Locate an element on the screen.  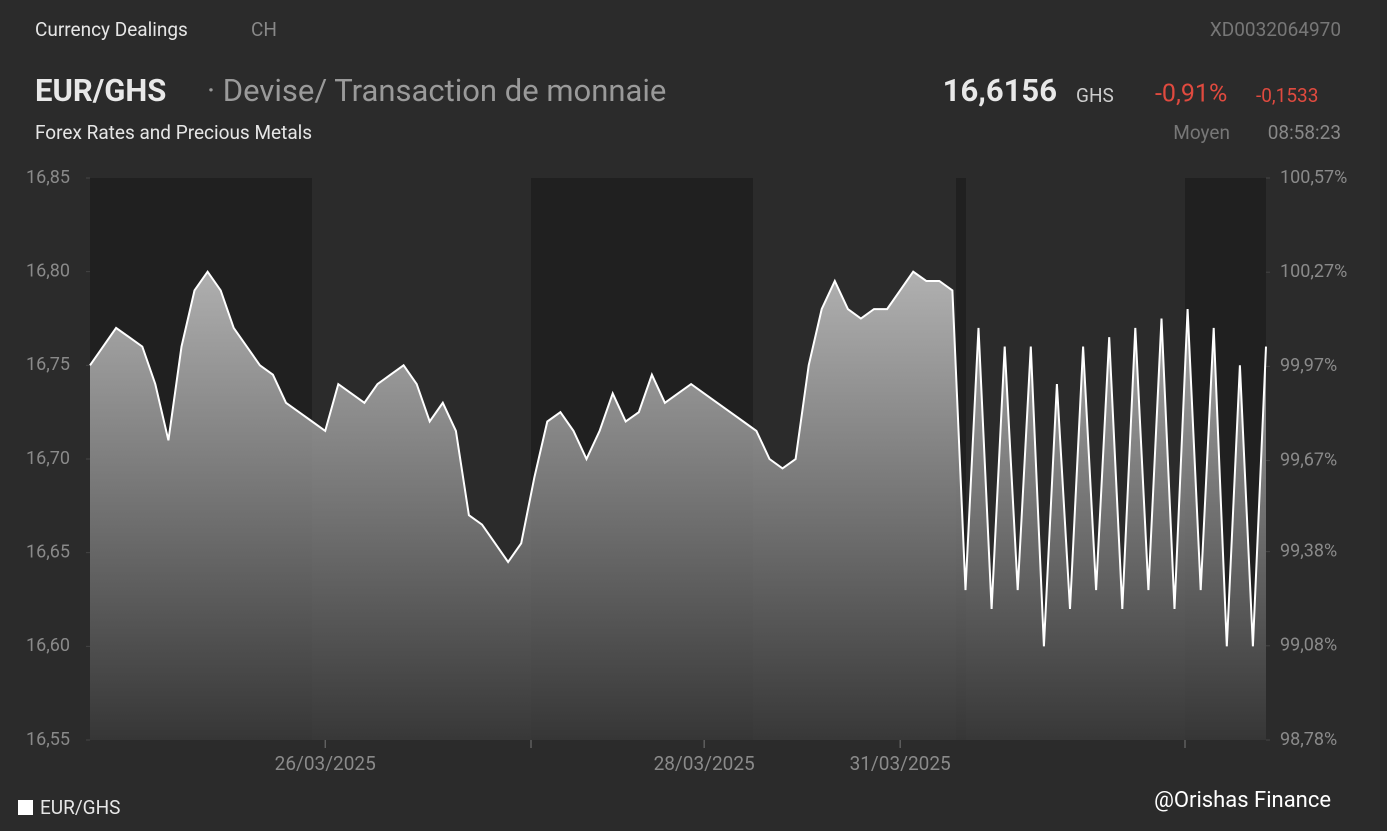
legend-label: EUR/GHS is located at coordinates (80, 807).